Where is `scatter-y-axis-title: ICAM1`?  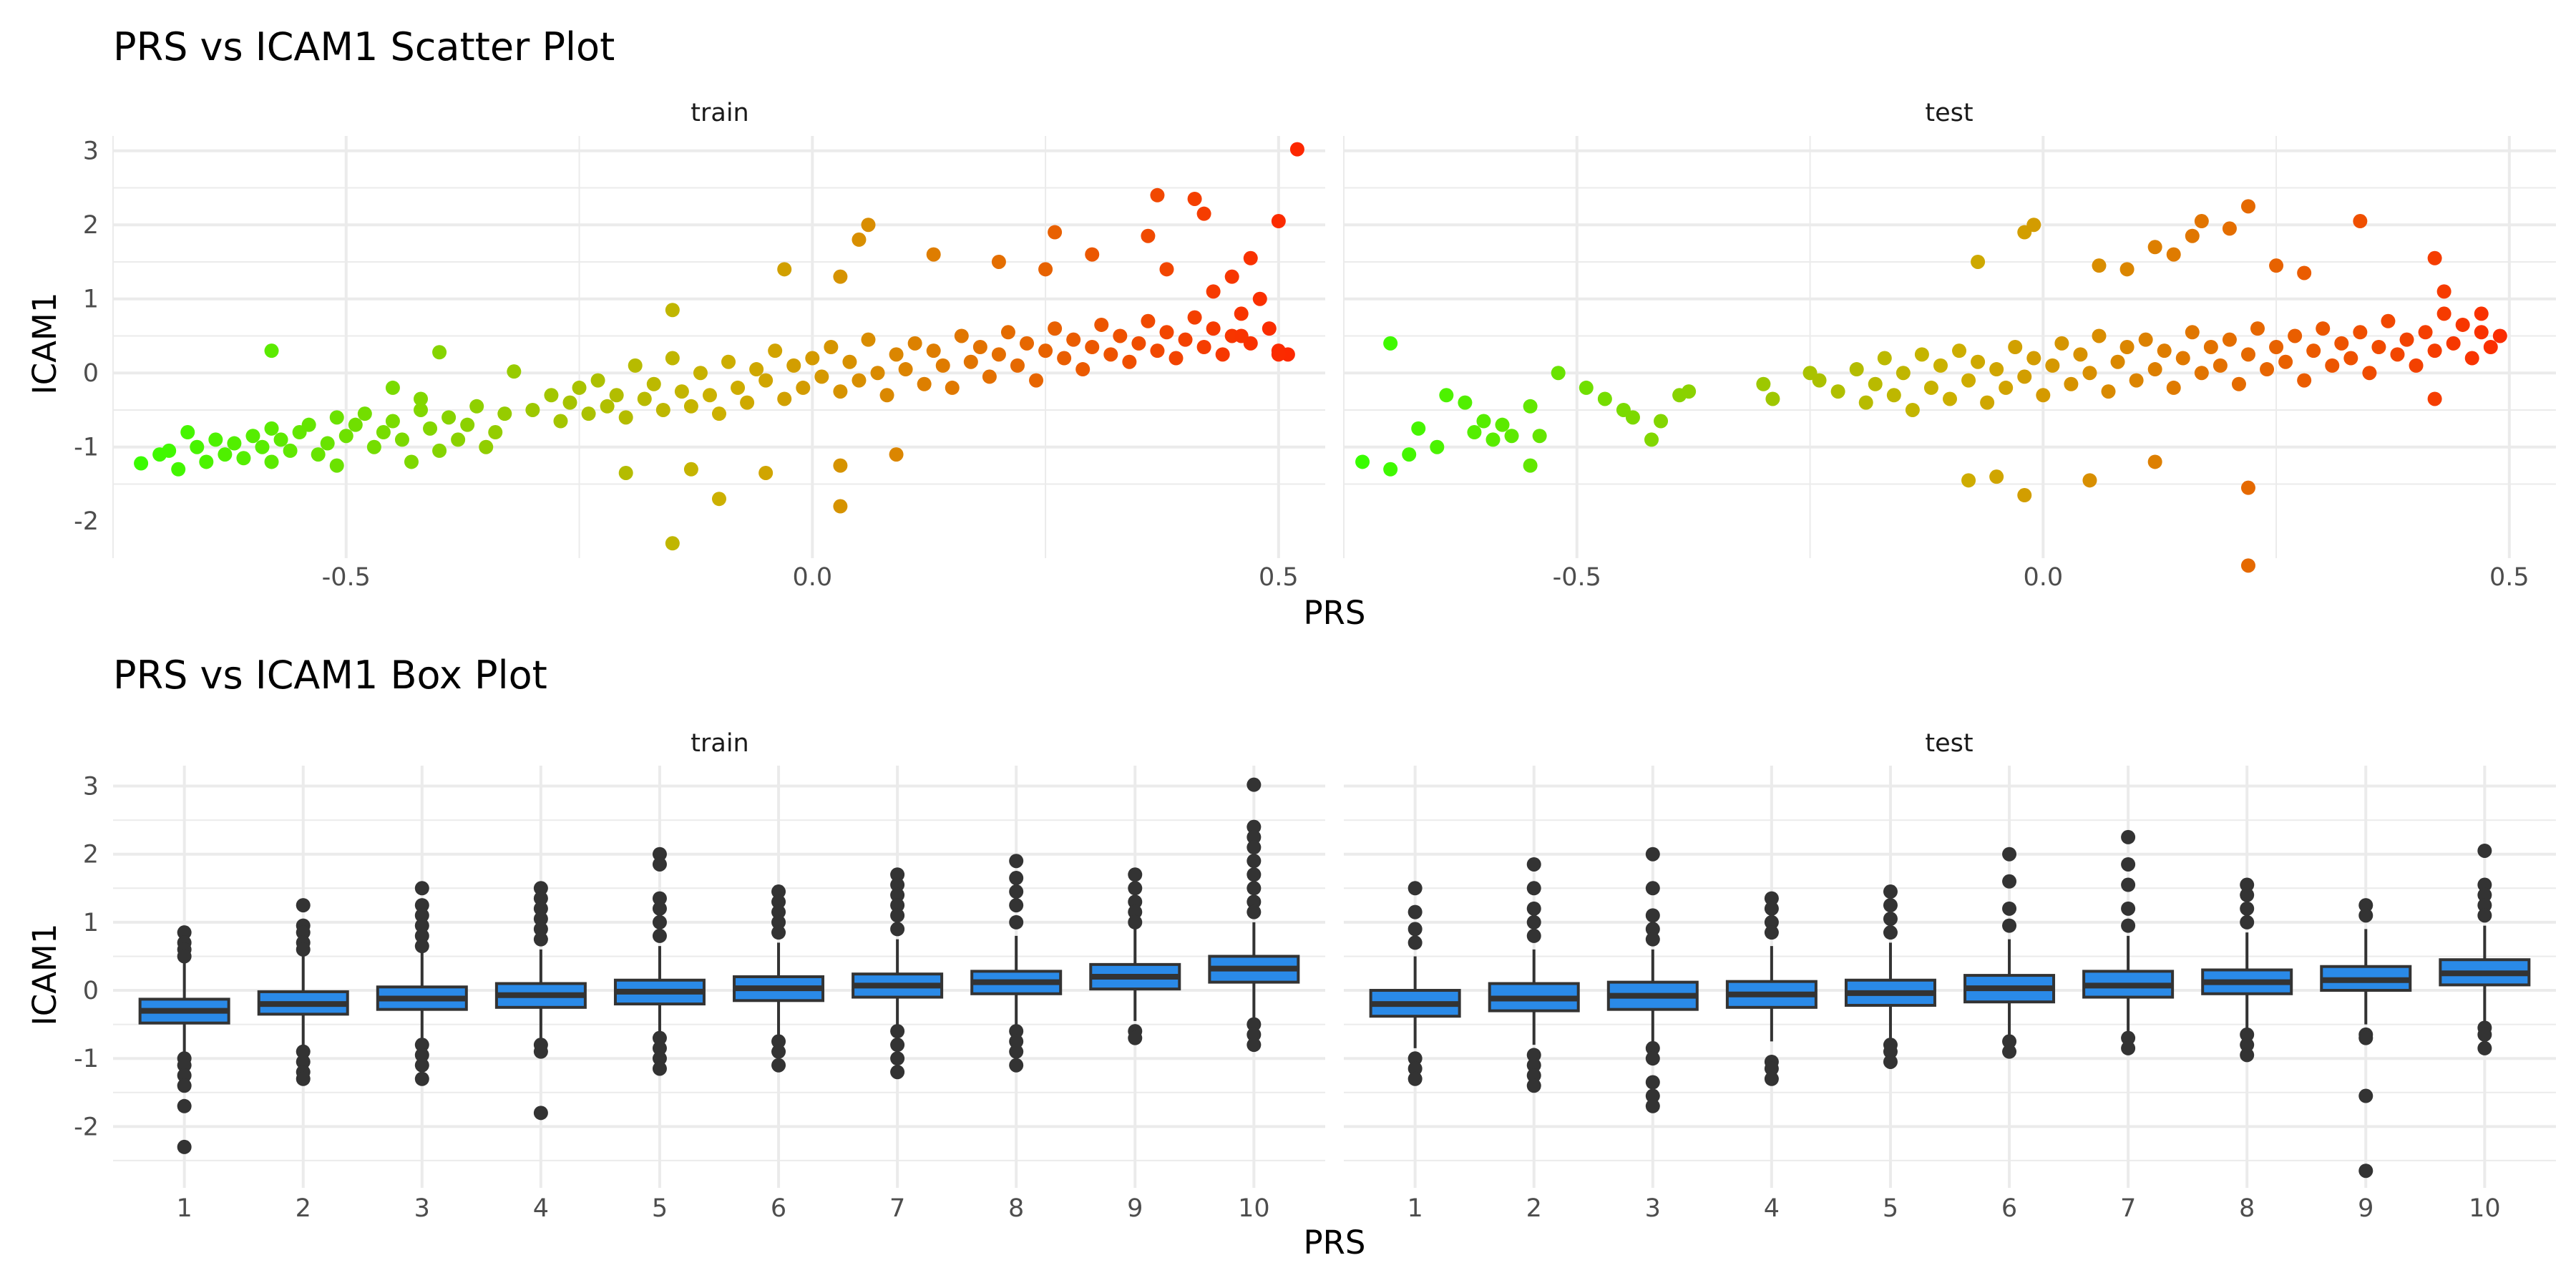 scatter-y-axis-title: ICAM1 is located at coordinates (45, 344).